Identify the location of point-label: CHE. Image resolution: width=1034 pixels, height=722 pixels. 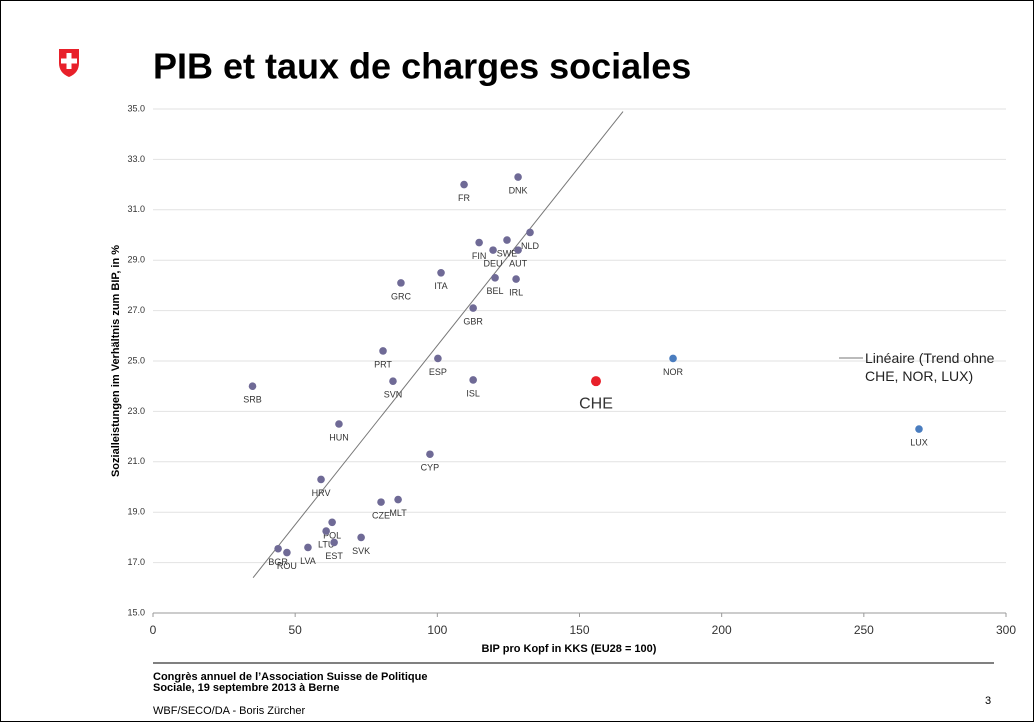
(596, 403).